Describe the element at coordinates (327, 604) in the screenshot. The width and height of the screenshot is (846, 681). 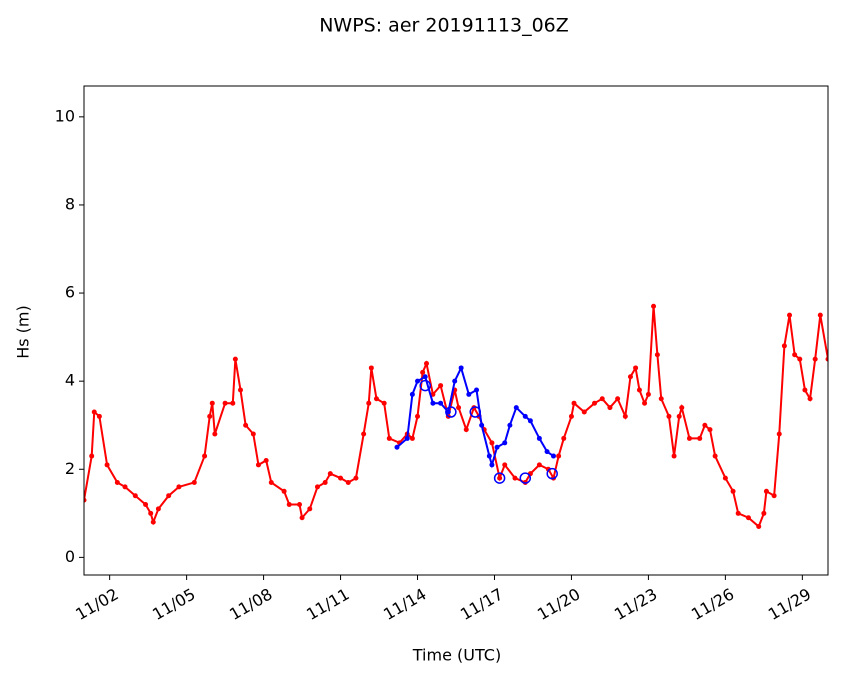
I see `x-tick-label: 11/11` at that location.